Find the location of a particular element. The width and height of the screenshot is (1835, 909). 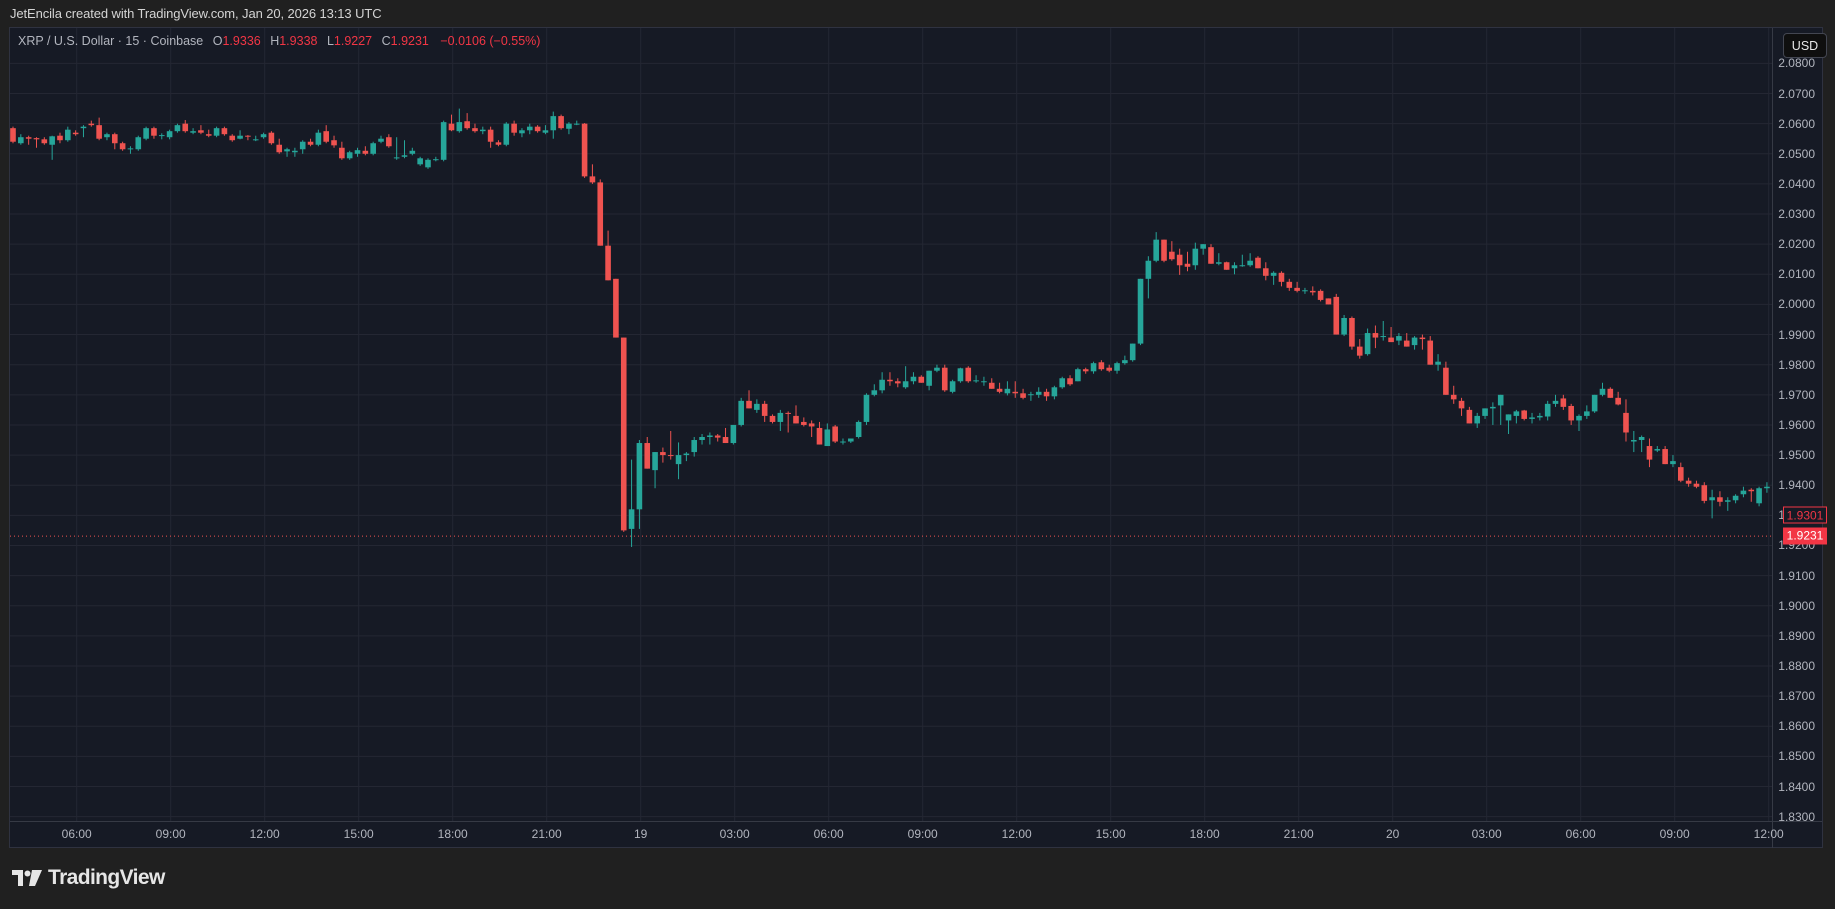

high-label: H is located at coordinates (275, 41).